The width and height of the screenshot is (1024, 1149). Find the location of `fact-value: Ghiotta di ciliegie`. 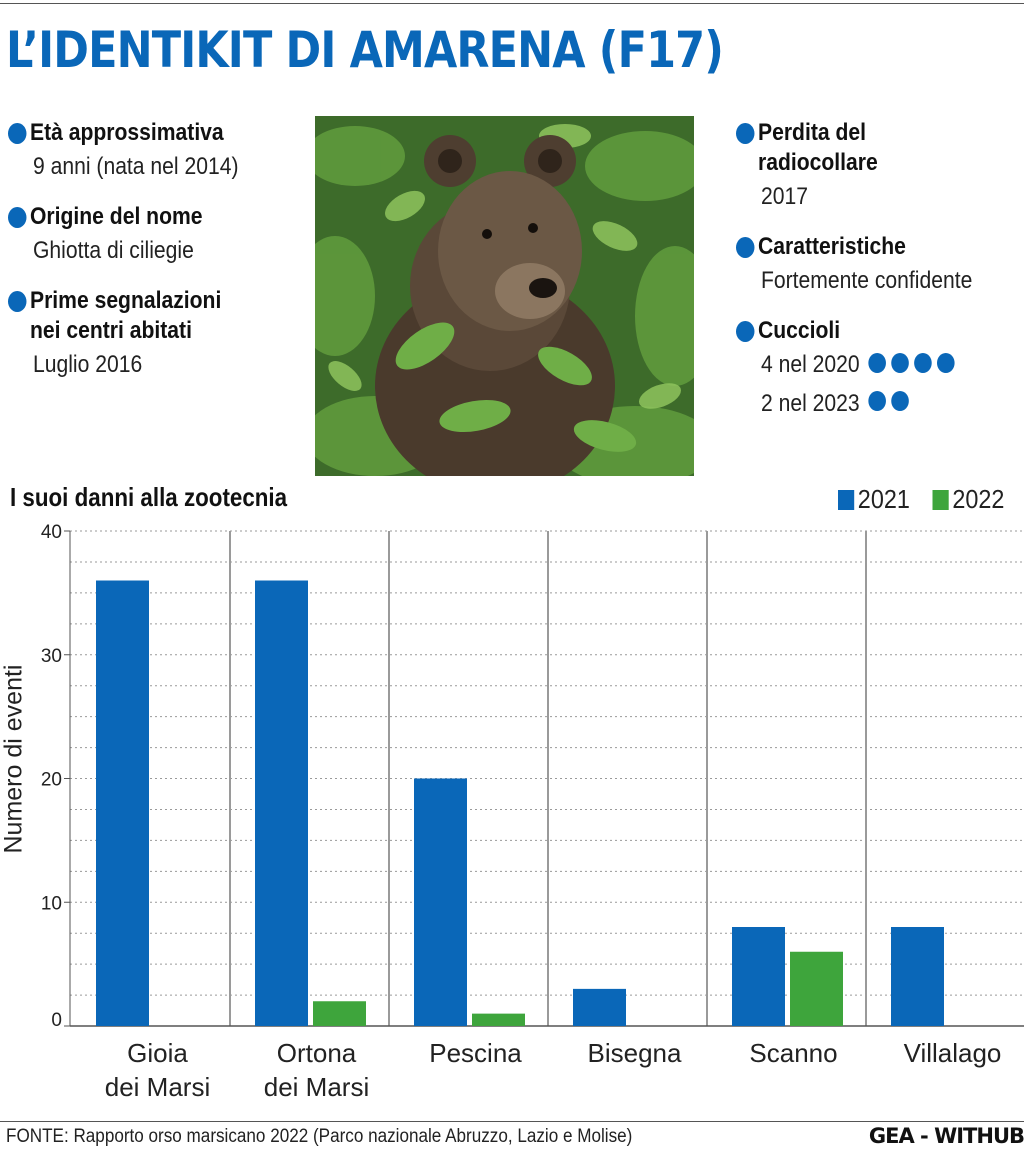

fact-value: Ghiotta di ciliegie is located at coordinates (113, 250).